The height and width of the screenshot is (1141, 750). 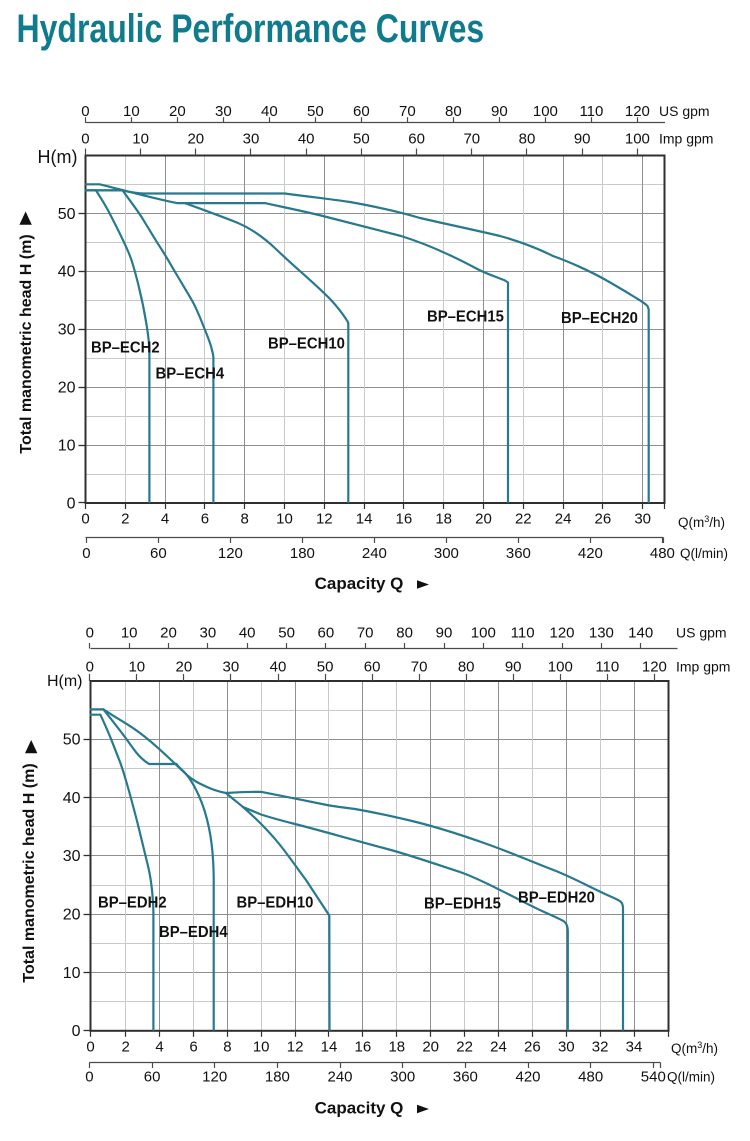 I want to click on svg-text: 300, so click(x=446, y=553).